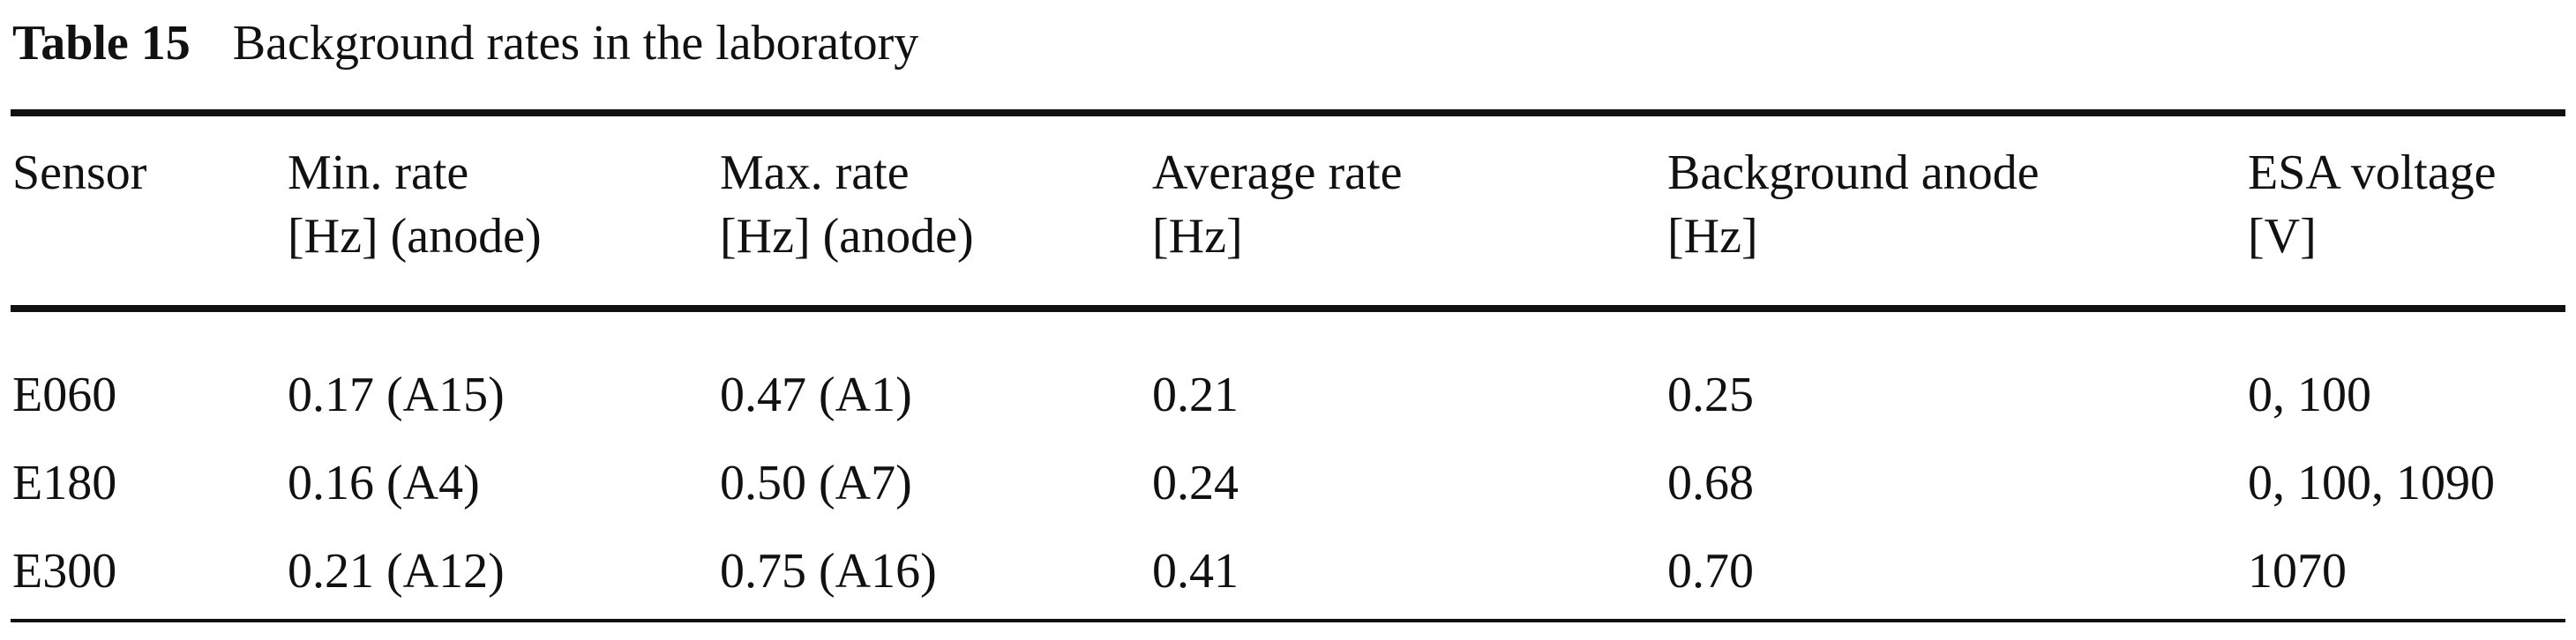 This screenshot has height=640, width=2576. What do you see at coordinates (2373, 172) in the screenshot?
I see `header-esa-voltage: ESA voltage` at bounding box center [2373, 172].